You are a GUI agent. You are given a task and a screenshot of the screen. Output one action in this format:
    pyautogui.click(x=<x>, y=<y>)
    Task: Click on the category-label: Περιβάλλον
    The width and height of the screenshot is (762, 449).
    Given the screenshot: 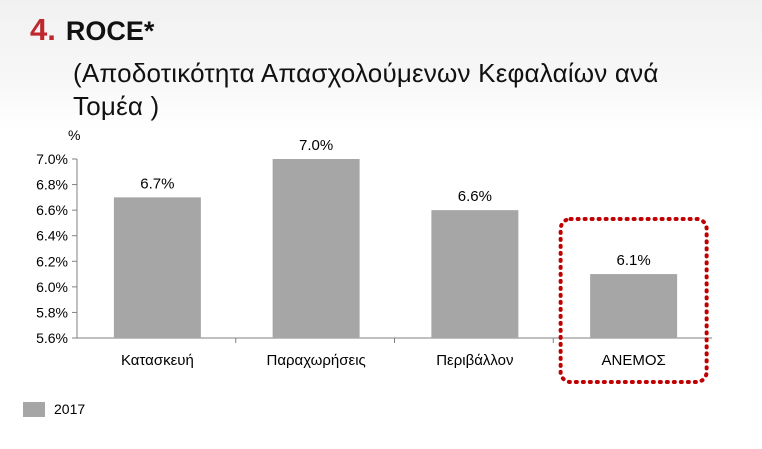 What is the action you would take?
    pyautogui.click(x=474, y=360)
    